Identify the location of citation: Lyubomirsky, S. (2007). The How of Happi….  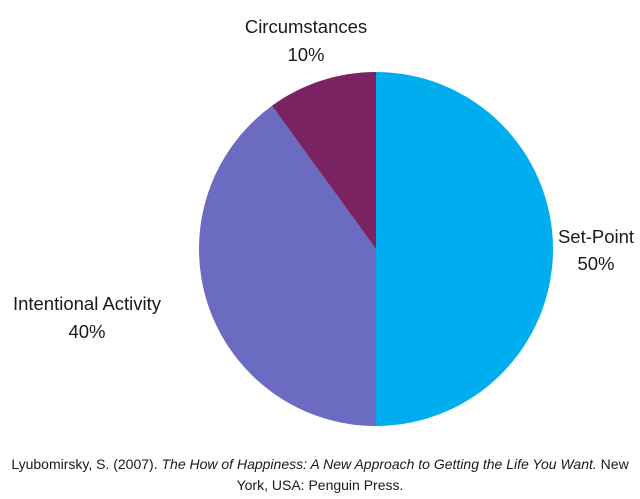
(320, 475).